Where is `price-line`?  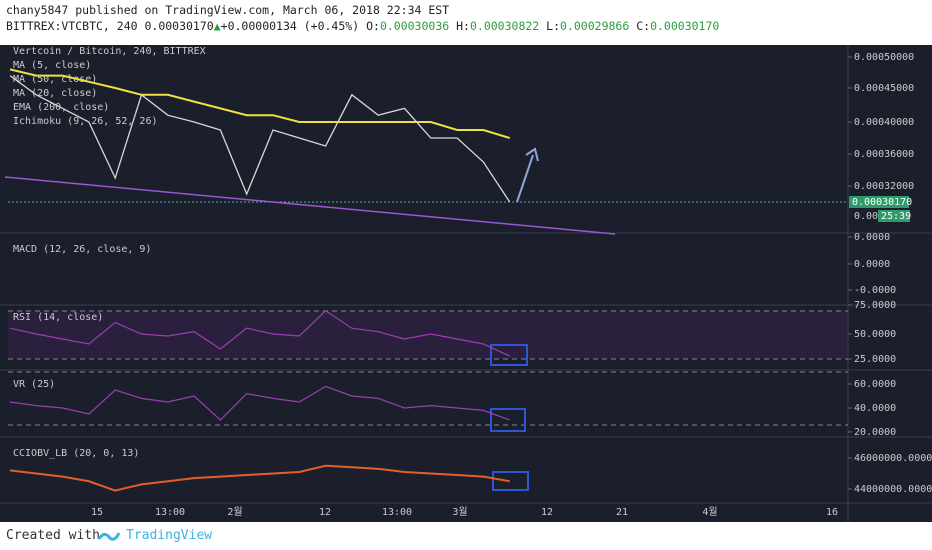 price-line is located at coordinates (260, 139).